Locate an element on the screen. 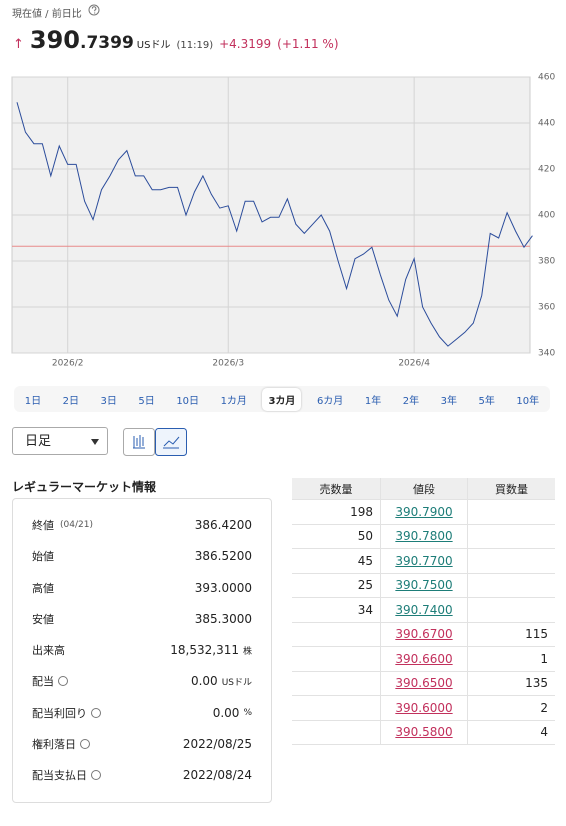  period-button: 5年 is located at coordinates (486, 401).